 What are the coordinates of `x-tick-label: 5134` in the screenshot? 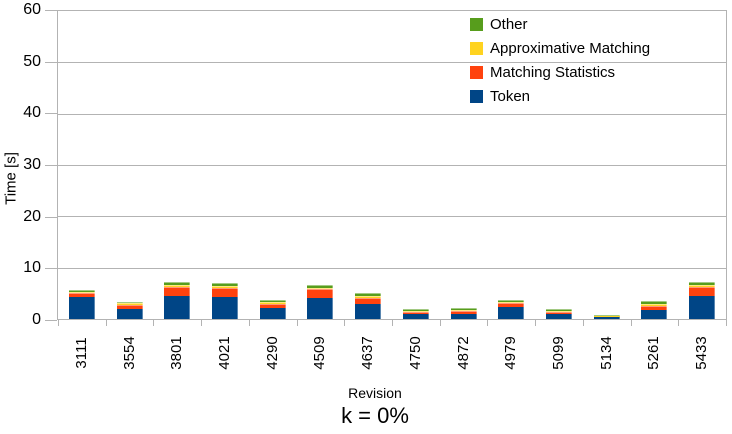 It's located at (606, 353).